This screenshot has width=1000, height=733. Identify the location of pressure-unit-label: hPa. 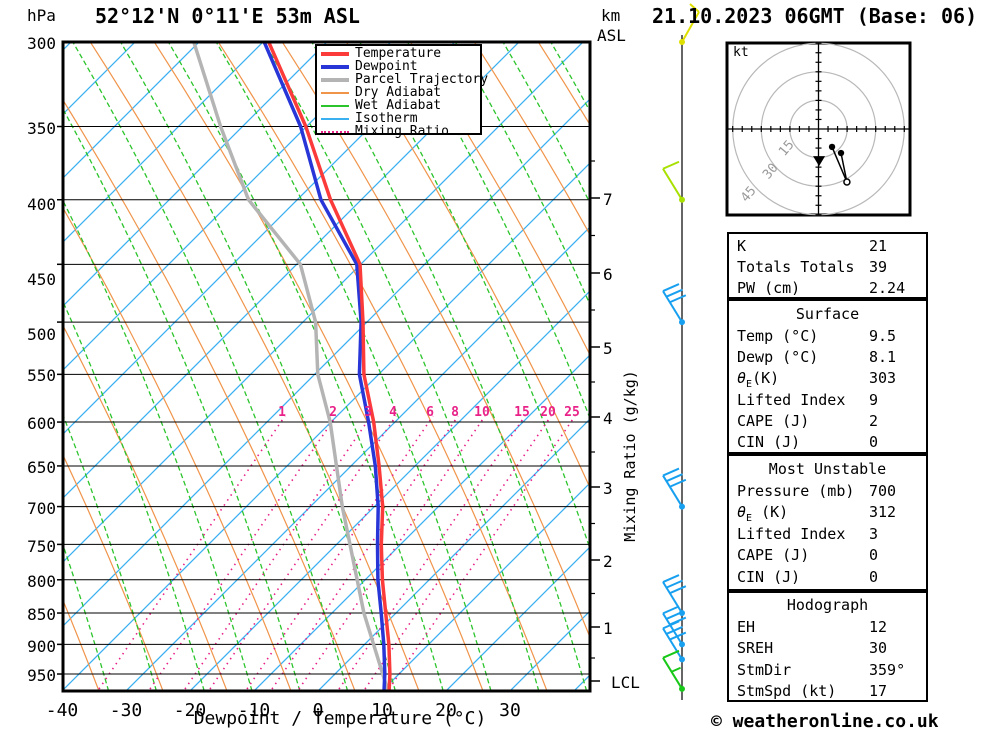
(41, 15).